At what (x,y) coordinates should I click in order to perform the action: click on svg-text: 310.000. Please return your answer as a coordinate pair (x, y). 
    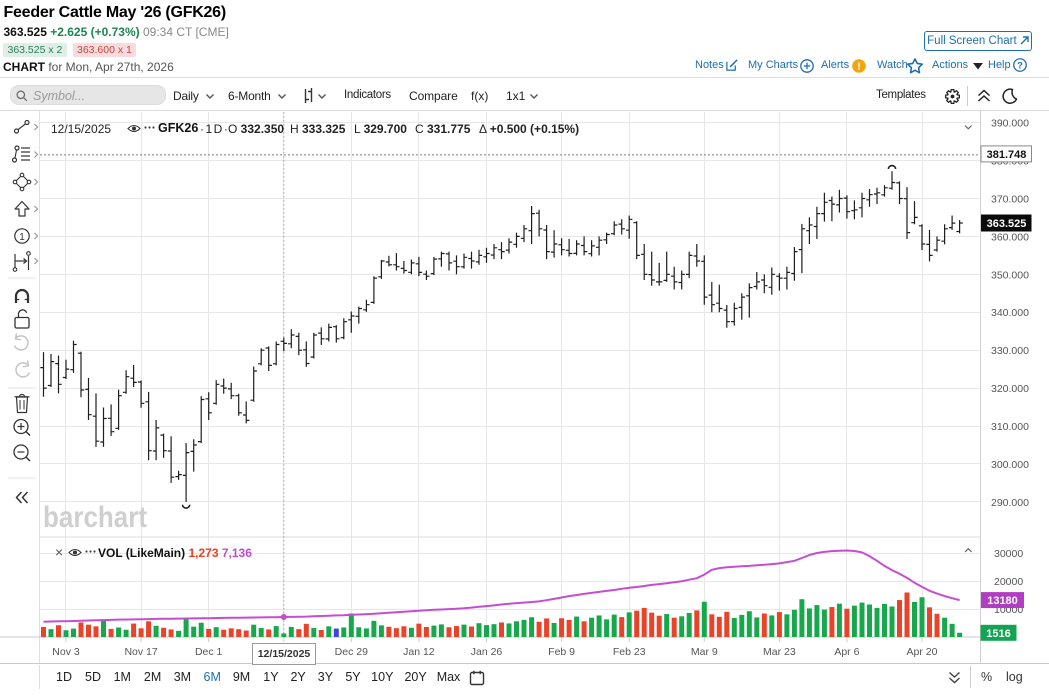
    Looking at the image, I should click on (1010, 427).